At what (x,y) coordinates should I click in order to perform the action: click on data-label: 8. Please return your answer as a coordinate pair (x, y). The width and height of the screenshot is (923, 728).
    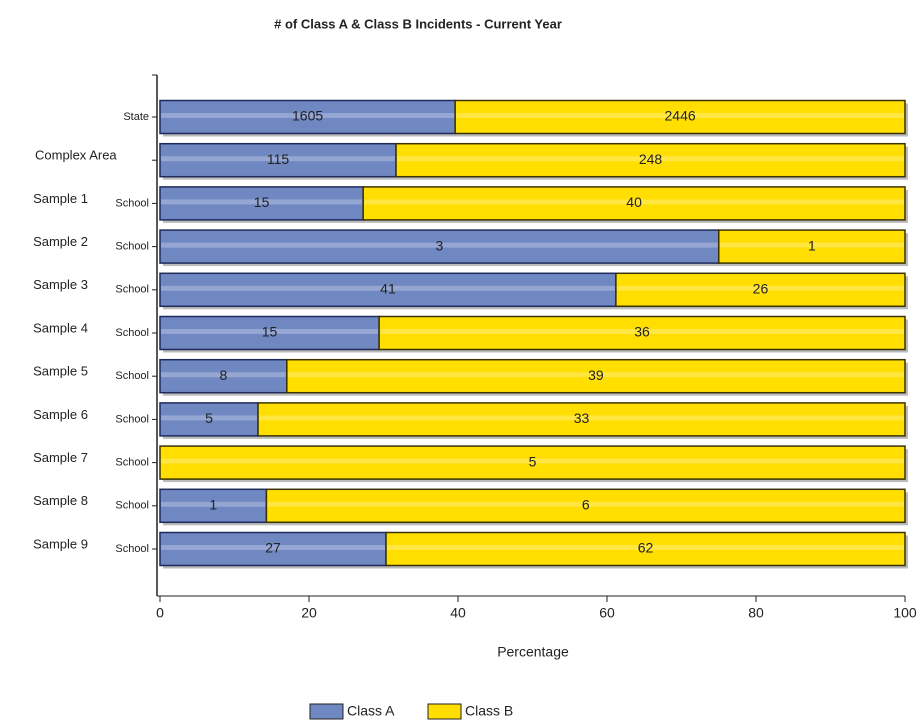
    Looking at the image, I should click on (224, 375).